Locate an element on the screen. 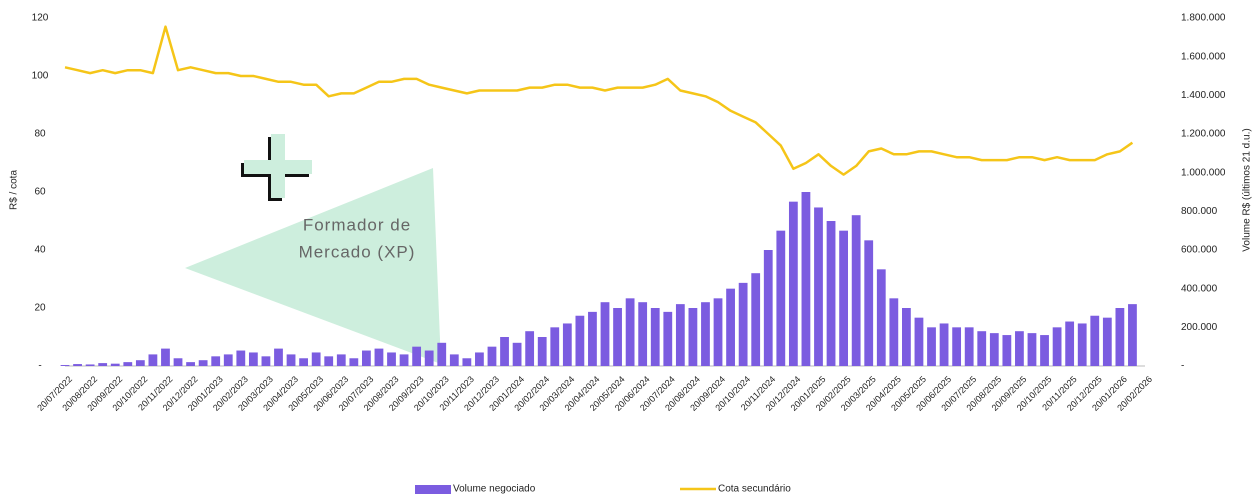 The image size is (1257, 494). y2-tick-label: 1.400.000 is located at coordinates (1203, 95).